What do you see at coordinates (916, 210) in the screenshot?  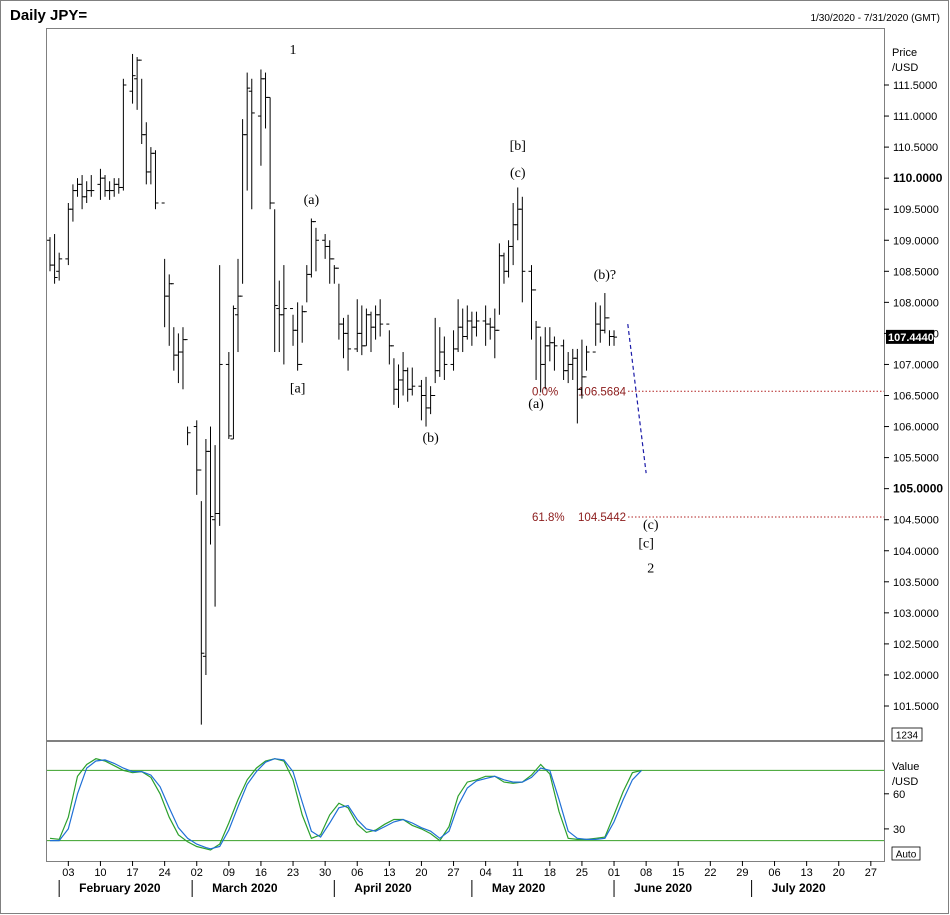 I see `price-tick-label: 109.5000` at bounding box center [916, 210].